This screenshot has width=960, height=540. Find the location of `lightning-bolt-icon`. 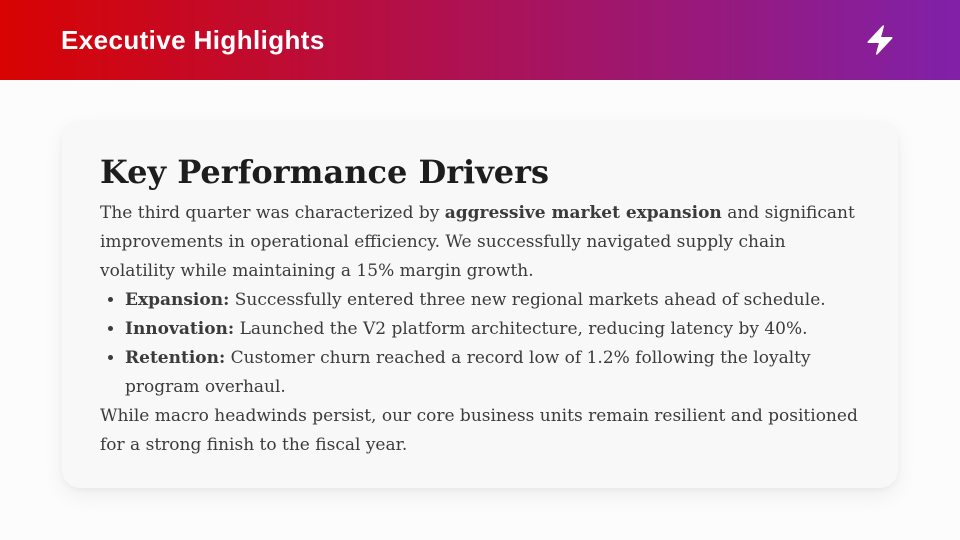

lightning-bolt-icon is located at coordinates (880, 40).